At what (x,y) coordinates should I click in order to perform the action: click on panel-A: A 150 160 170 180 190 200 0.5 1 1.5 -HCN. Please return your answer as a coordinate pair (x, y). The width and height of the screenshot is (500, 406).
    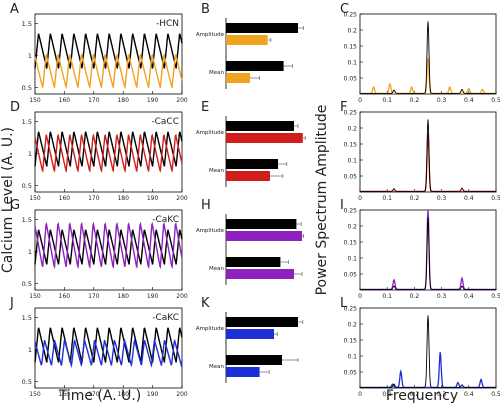
    Looking at the image, I should click on (99, 53).